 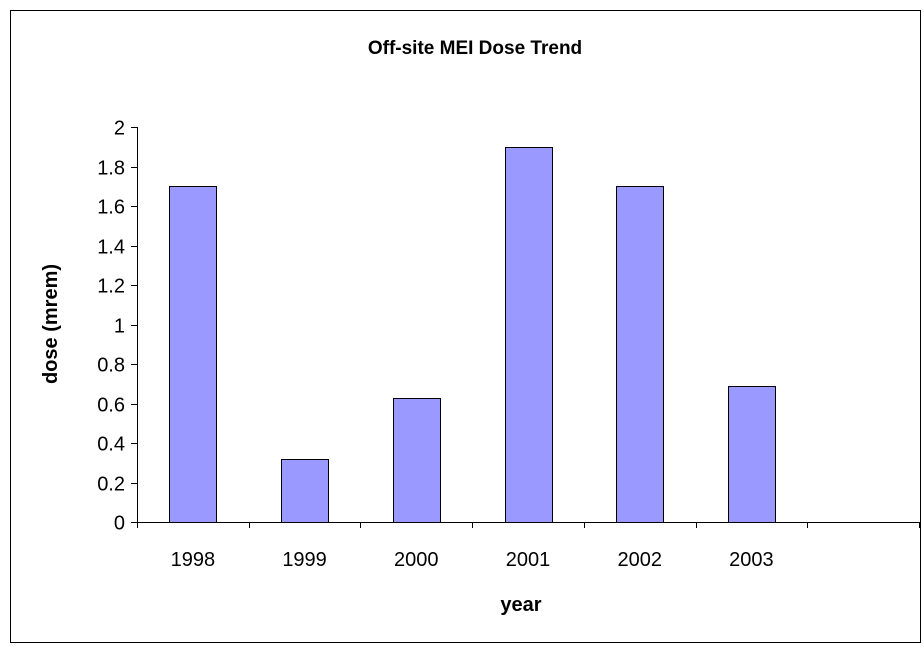 What do you see at coordinates (119, 129) in the screenshot?
I see `y-tick-label: 2` at bounding box center [119, 129].